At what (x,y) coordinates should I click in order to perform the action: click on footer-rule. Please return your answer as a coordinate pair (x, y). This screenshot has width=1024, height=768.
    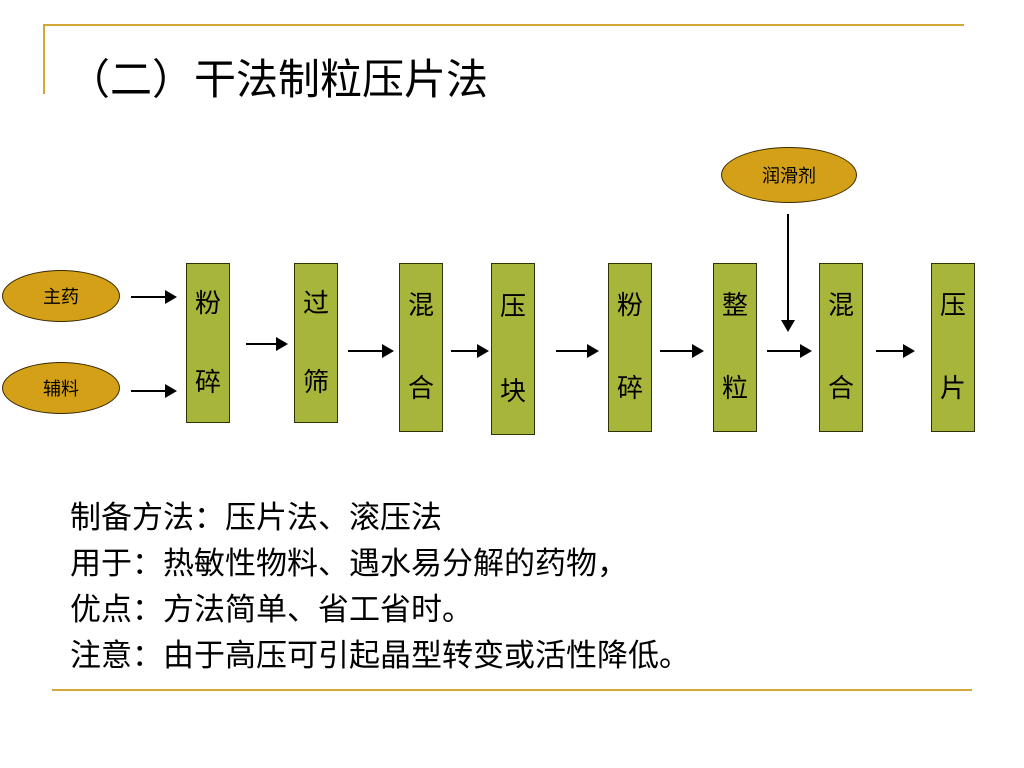
    Looking at the image, I should click on (512, 690).